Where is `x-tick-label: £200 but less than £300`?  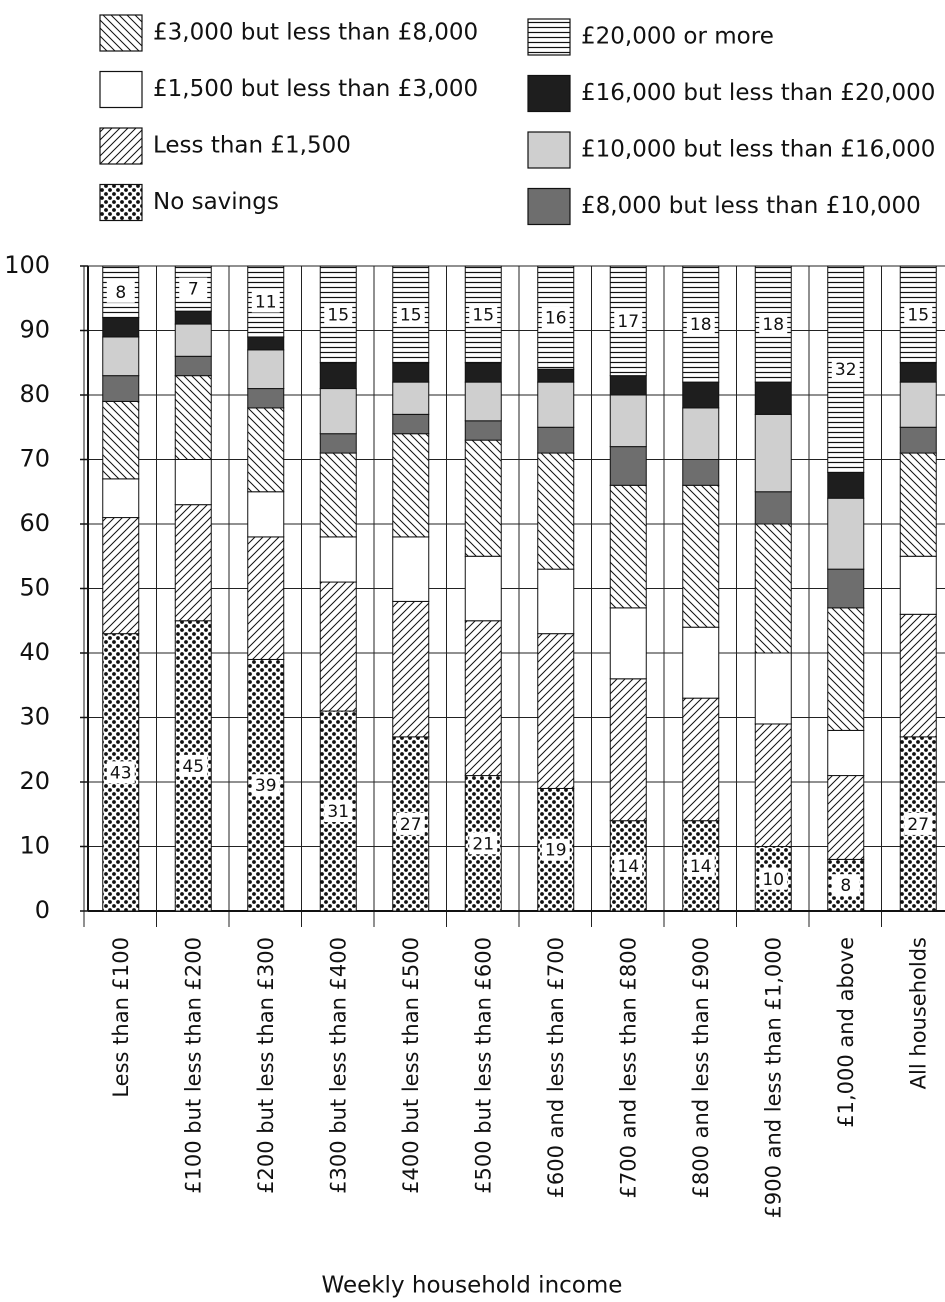
x-tick-label: £200 but less than £300 is located at coordinates (266, 1065).